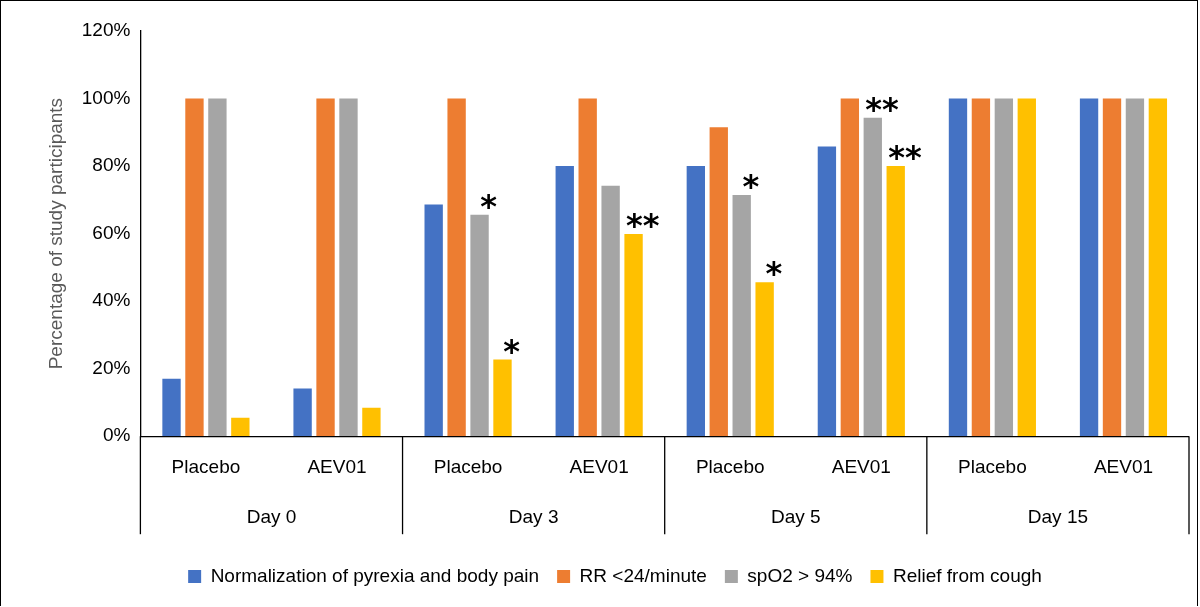 The height and width of the screenshot is (607, 1200). I want to click on y-axis-title: Percentage of study participants, so click(55, 233).